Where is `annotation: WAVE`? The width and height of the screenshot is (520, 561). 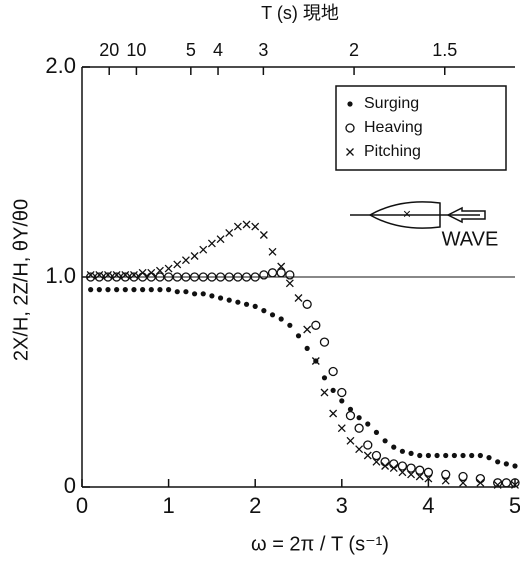
annotation: WAVE is located at coordinates (470, 239).